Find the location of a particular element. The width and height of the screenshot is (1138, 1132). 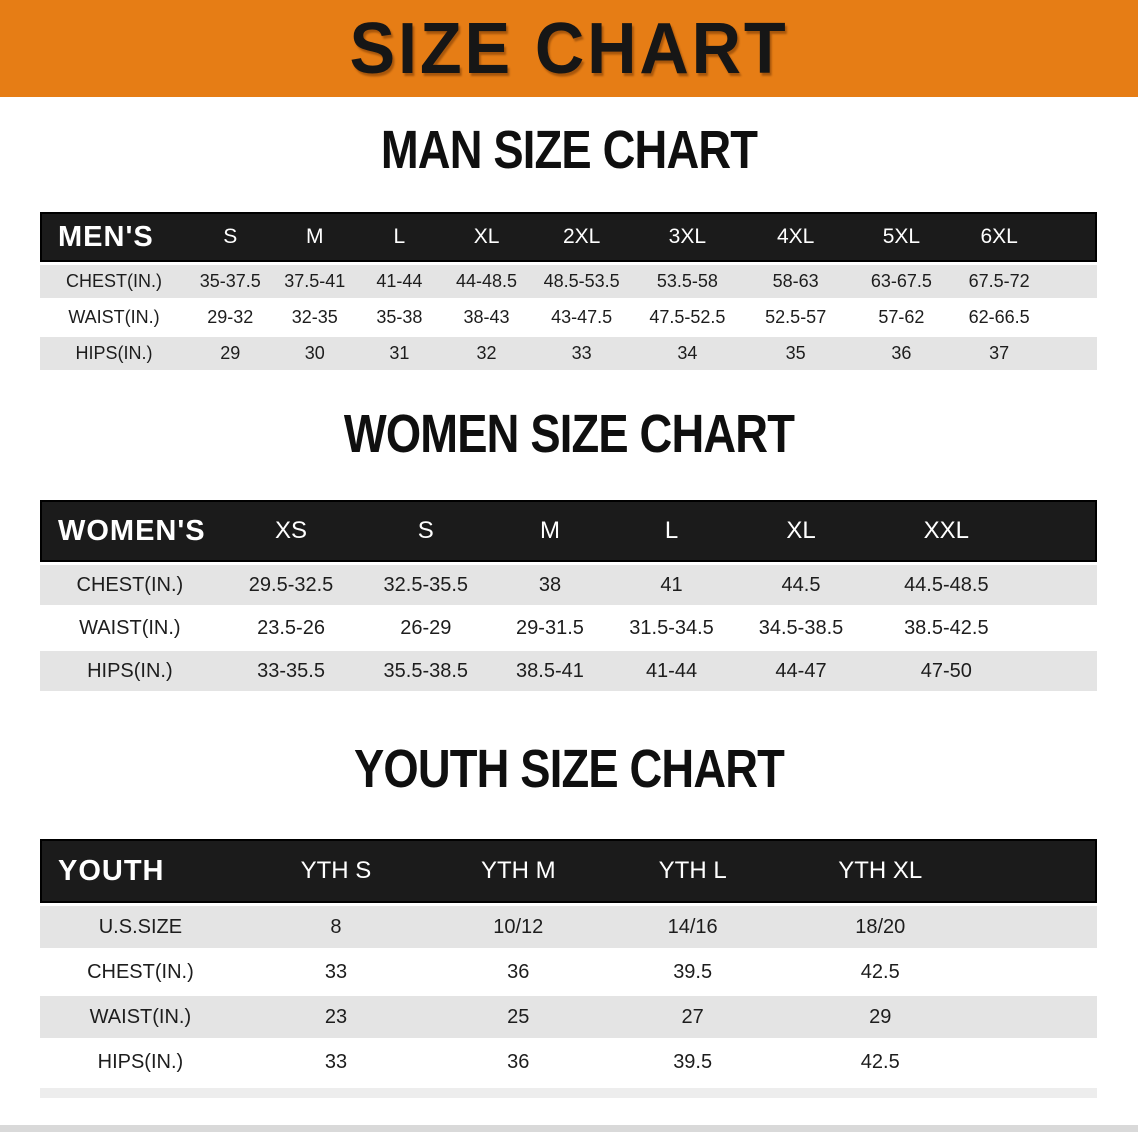

size-column-header: 3XL is located at coordinates (687, 237).